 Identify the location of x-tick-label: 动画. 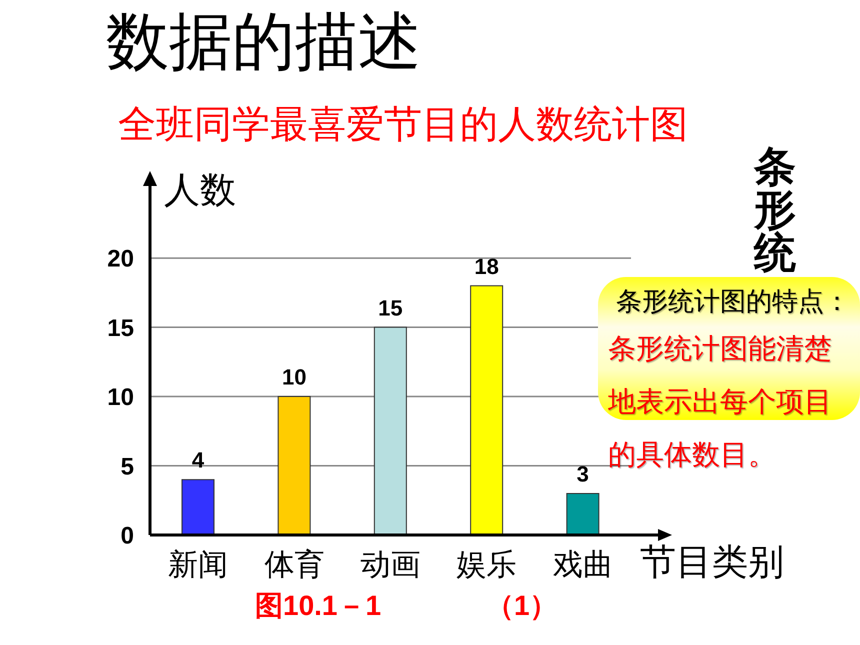
(390, 564).